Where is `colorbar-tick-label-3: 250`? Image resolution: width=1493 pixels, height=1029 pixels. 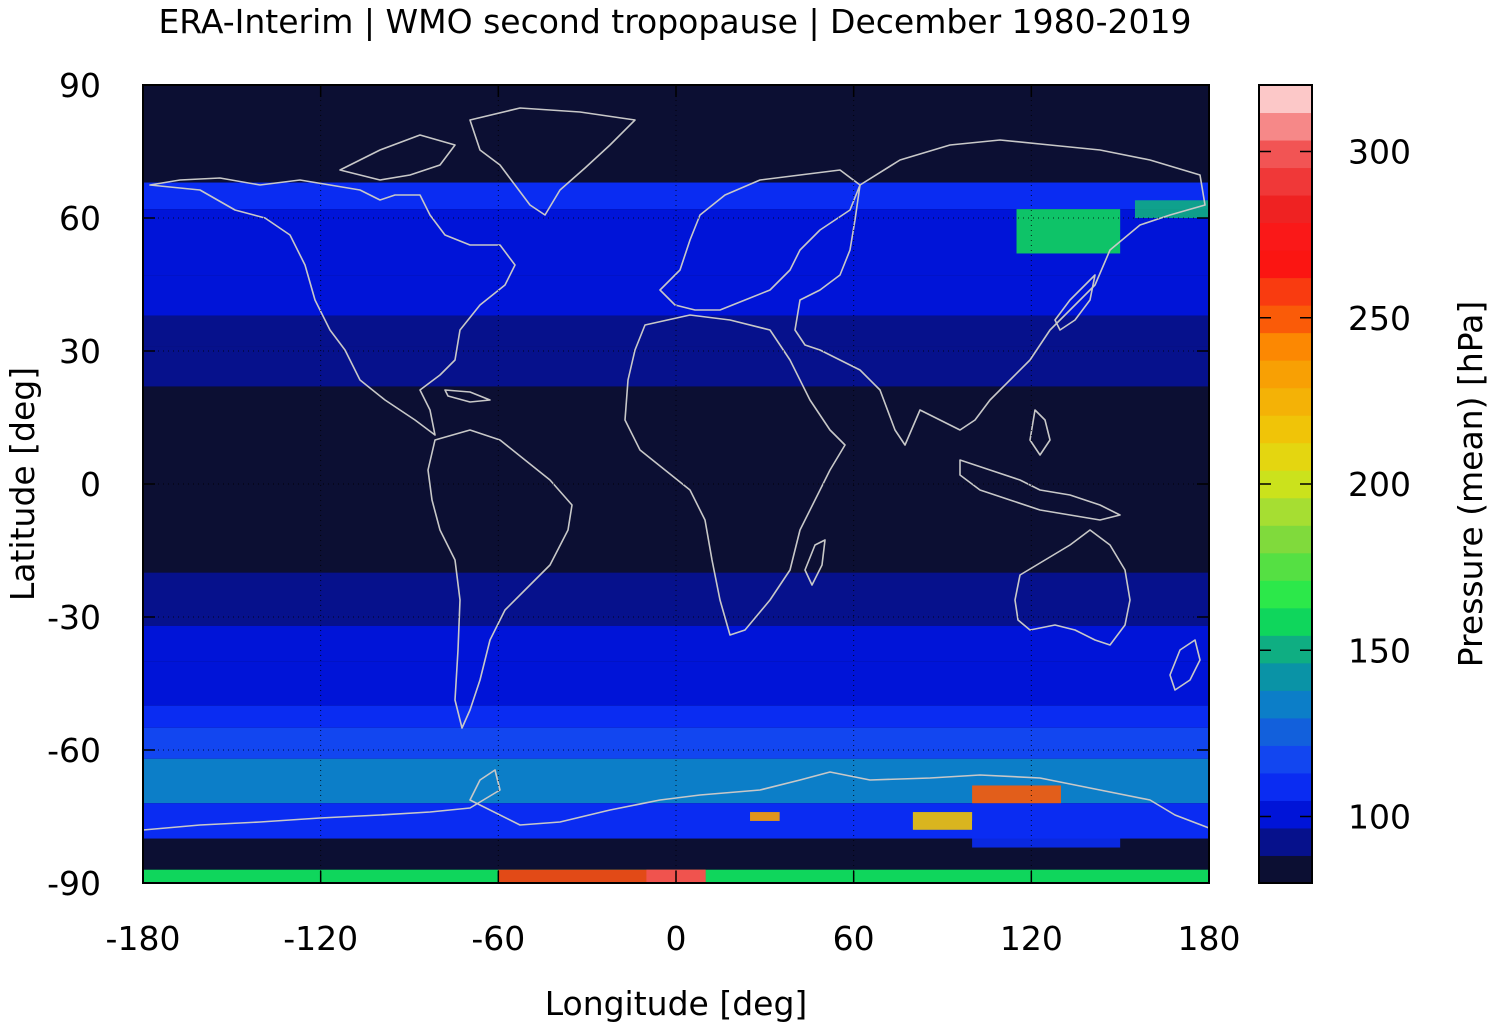 colorbar-tick-label-3: 250 is located at coordinates (1379, 318).